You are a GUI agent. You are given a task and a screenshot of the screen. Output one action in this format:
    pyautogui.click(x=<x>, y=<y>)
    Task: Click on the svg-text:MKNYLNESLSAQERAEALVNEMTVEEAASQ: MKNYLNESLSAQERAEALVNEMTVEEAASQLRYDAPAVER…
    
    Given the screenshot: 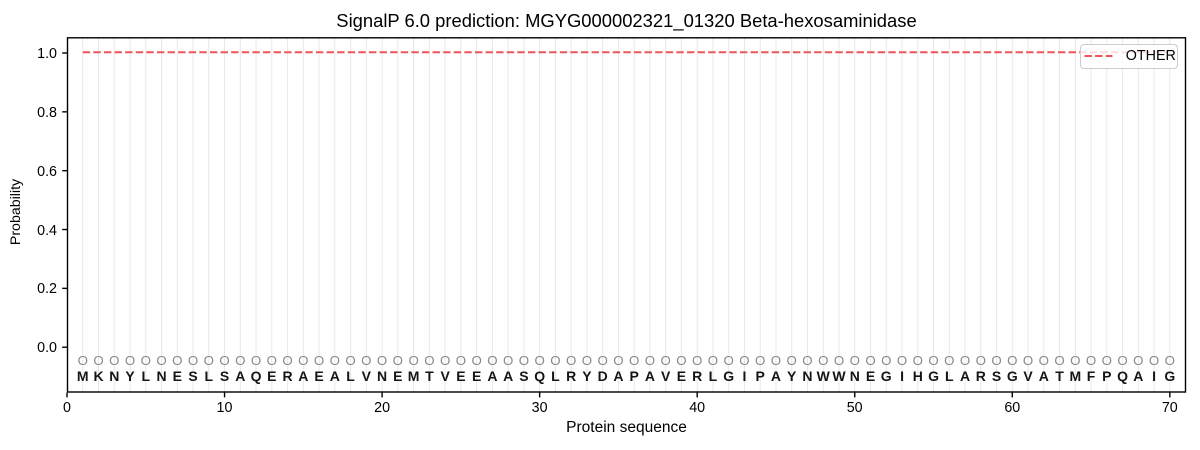 What is the action you would take?
    pyautogui.click(x=626, y=376)
    